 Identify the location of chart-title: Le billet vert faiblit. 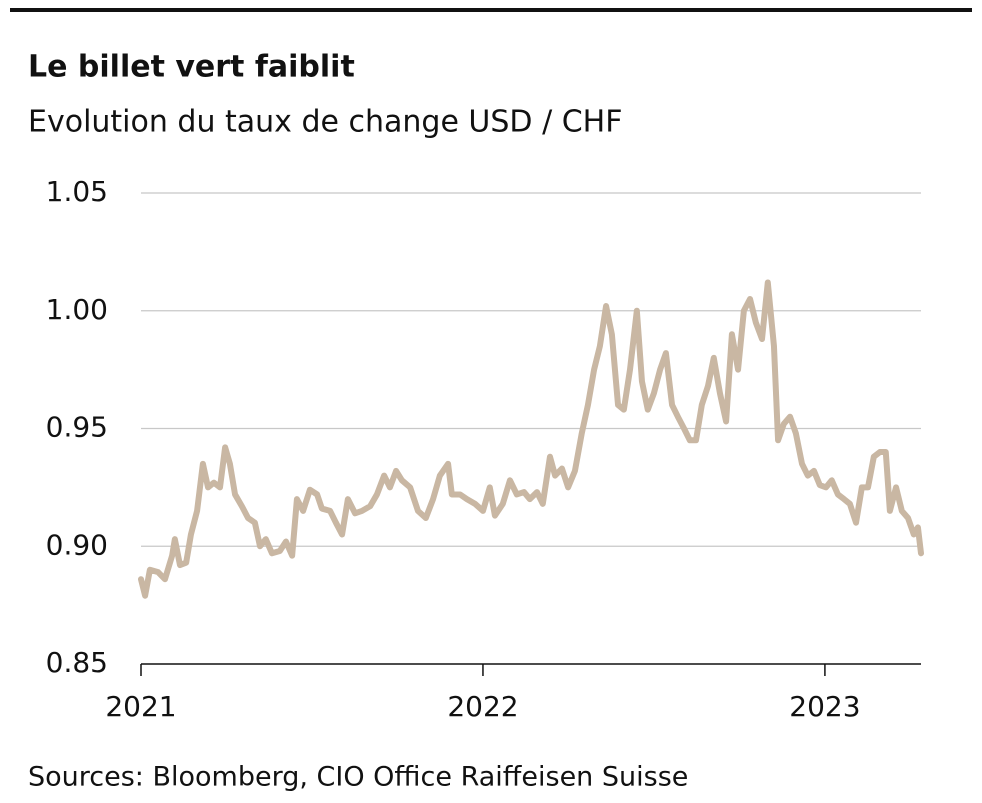
(191, 67).